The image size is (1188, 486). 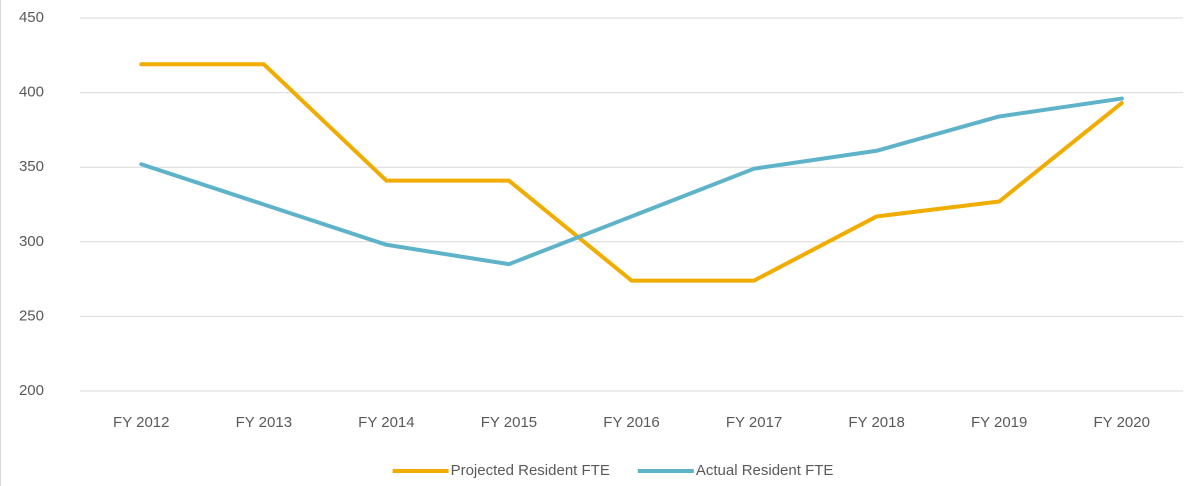 What do you see at coordinates (386, 422) in the screenshot?
I see `x-tick-label: FY 2014` at bounding box center [386, 422].